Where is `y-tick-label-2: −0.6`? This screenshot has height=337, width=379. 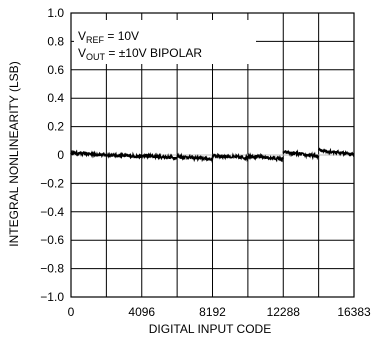
y-tick-label-2: −0.6 is located at coordinates (52, 240).